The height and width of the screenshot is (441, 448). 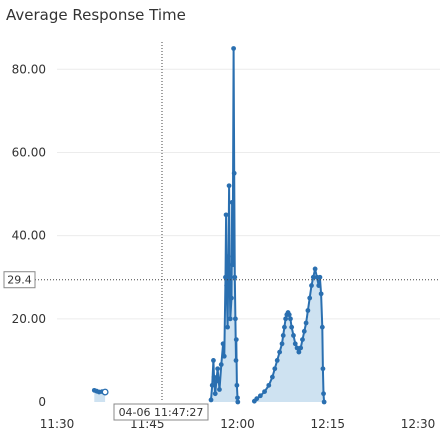 I want to click on y-tick-label: 60.00, so click(x=29, y=152).